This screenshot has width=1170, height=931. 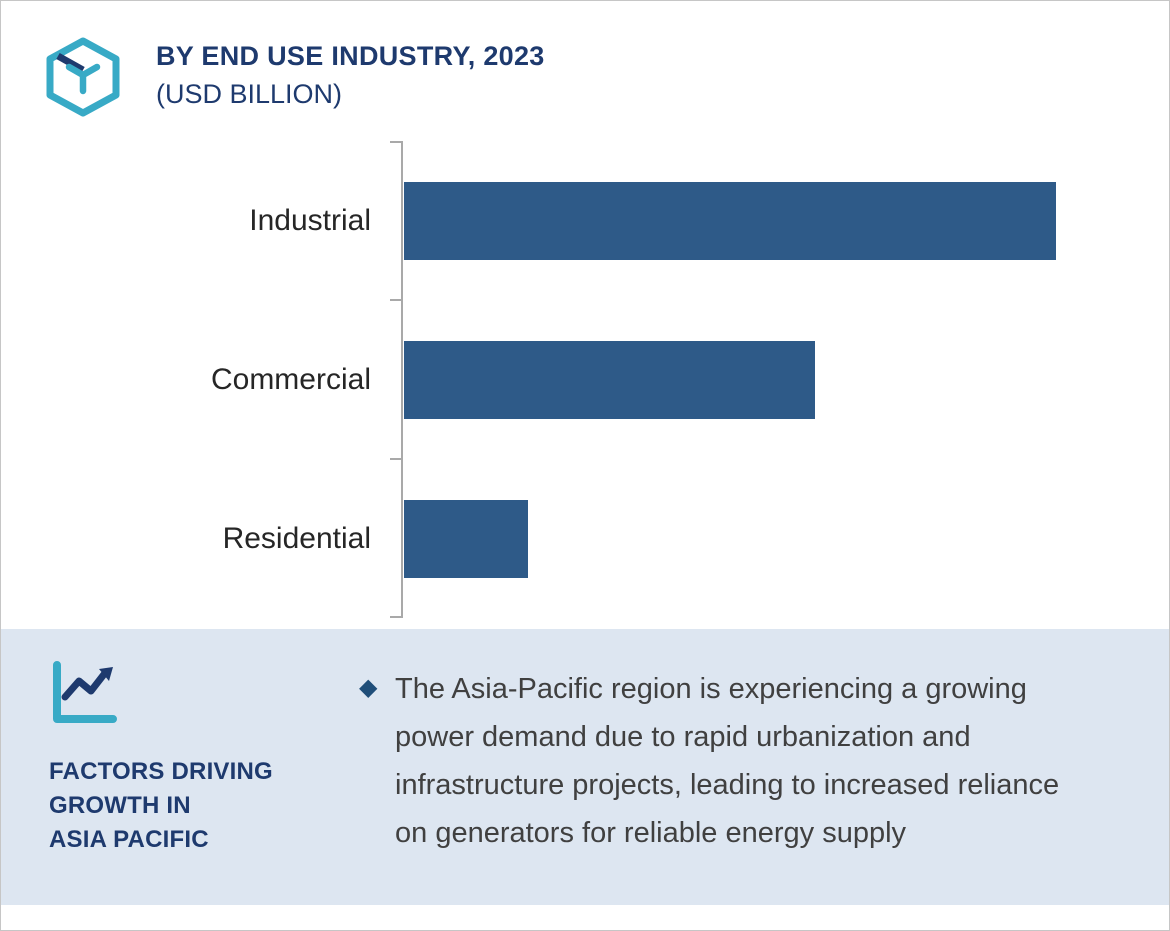 What do you see at coordinates (466, 538) in the screenshot?
I see `bar-residential` at bounding box center [466, 538].